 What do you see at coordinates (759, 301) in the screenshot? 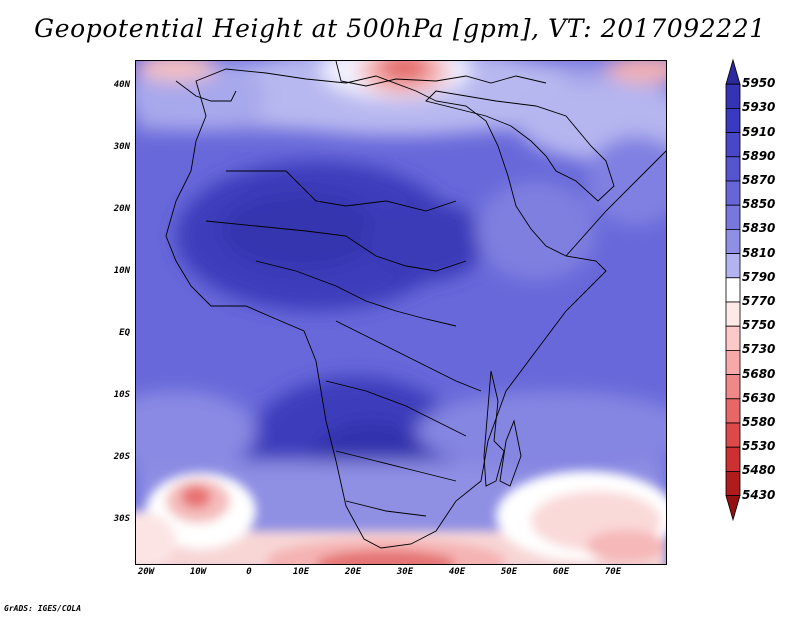
I see `colorbar-level-label: 5770` at bounding box center [759, 301].